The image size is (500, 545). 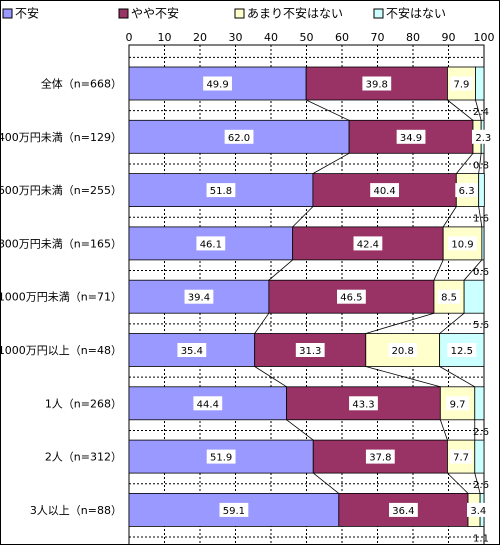 What do you see at coordinates (363, 404) in the screenshot?
I see `data-label-7-2: 43.3` at bounding box center [363, 404].